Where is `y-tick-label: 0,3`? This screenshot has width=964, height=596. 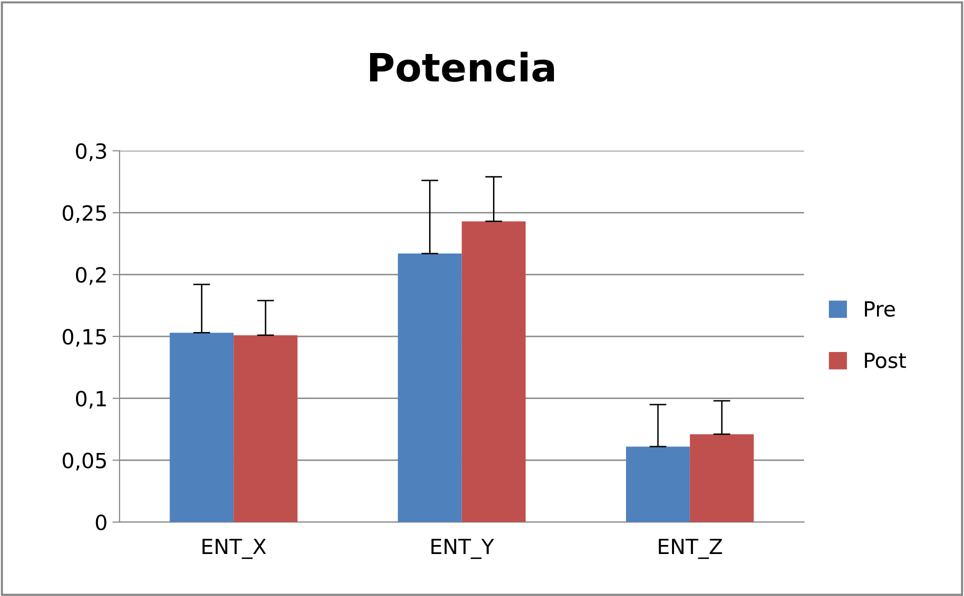
y-tick-label: 0,3 is located at coordinates (91, 152).